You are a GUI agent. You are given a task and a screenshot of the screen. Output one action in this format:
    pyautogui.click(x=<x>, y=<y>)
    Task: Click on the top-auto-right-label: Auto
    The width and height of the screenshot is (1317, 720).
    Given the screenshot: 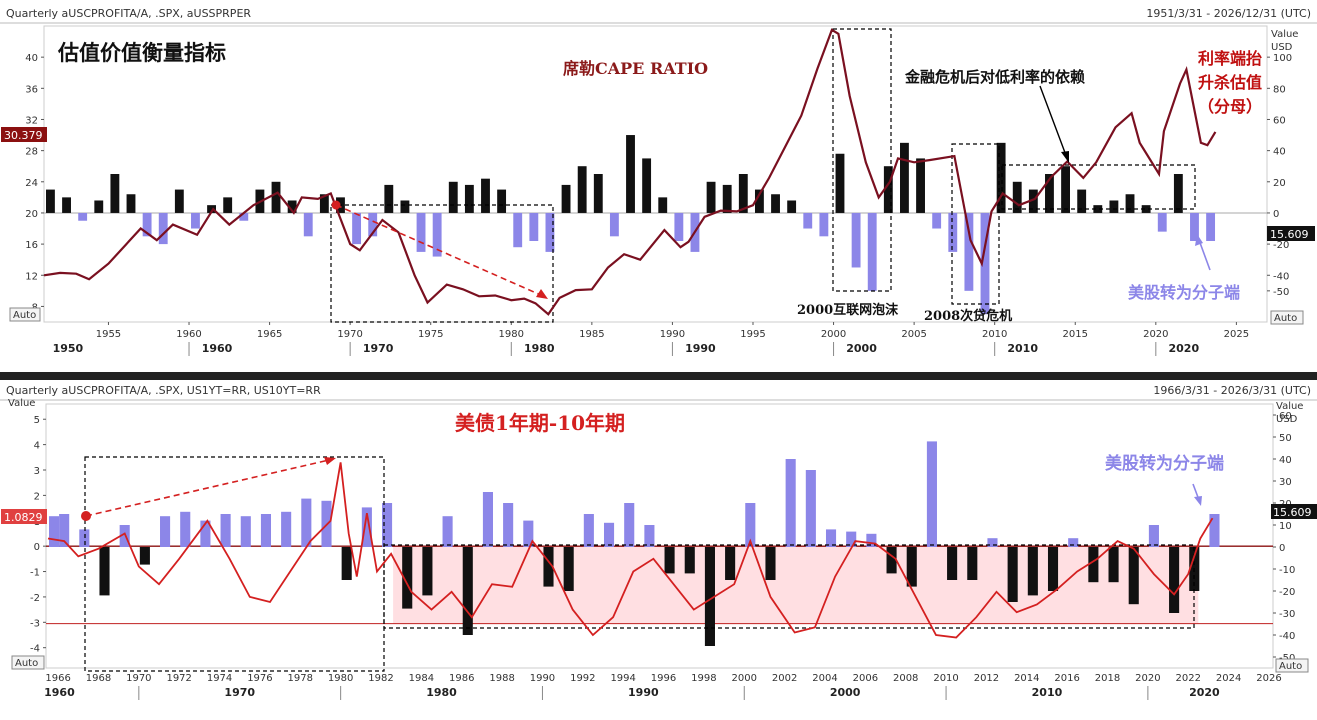 What is the action you would take?
    pyautogui.click(x=1285, y=318)
    